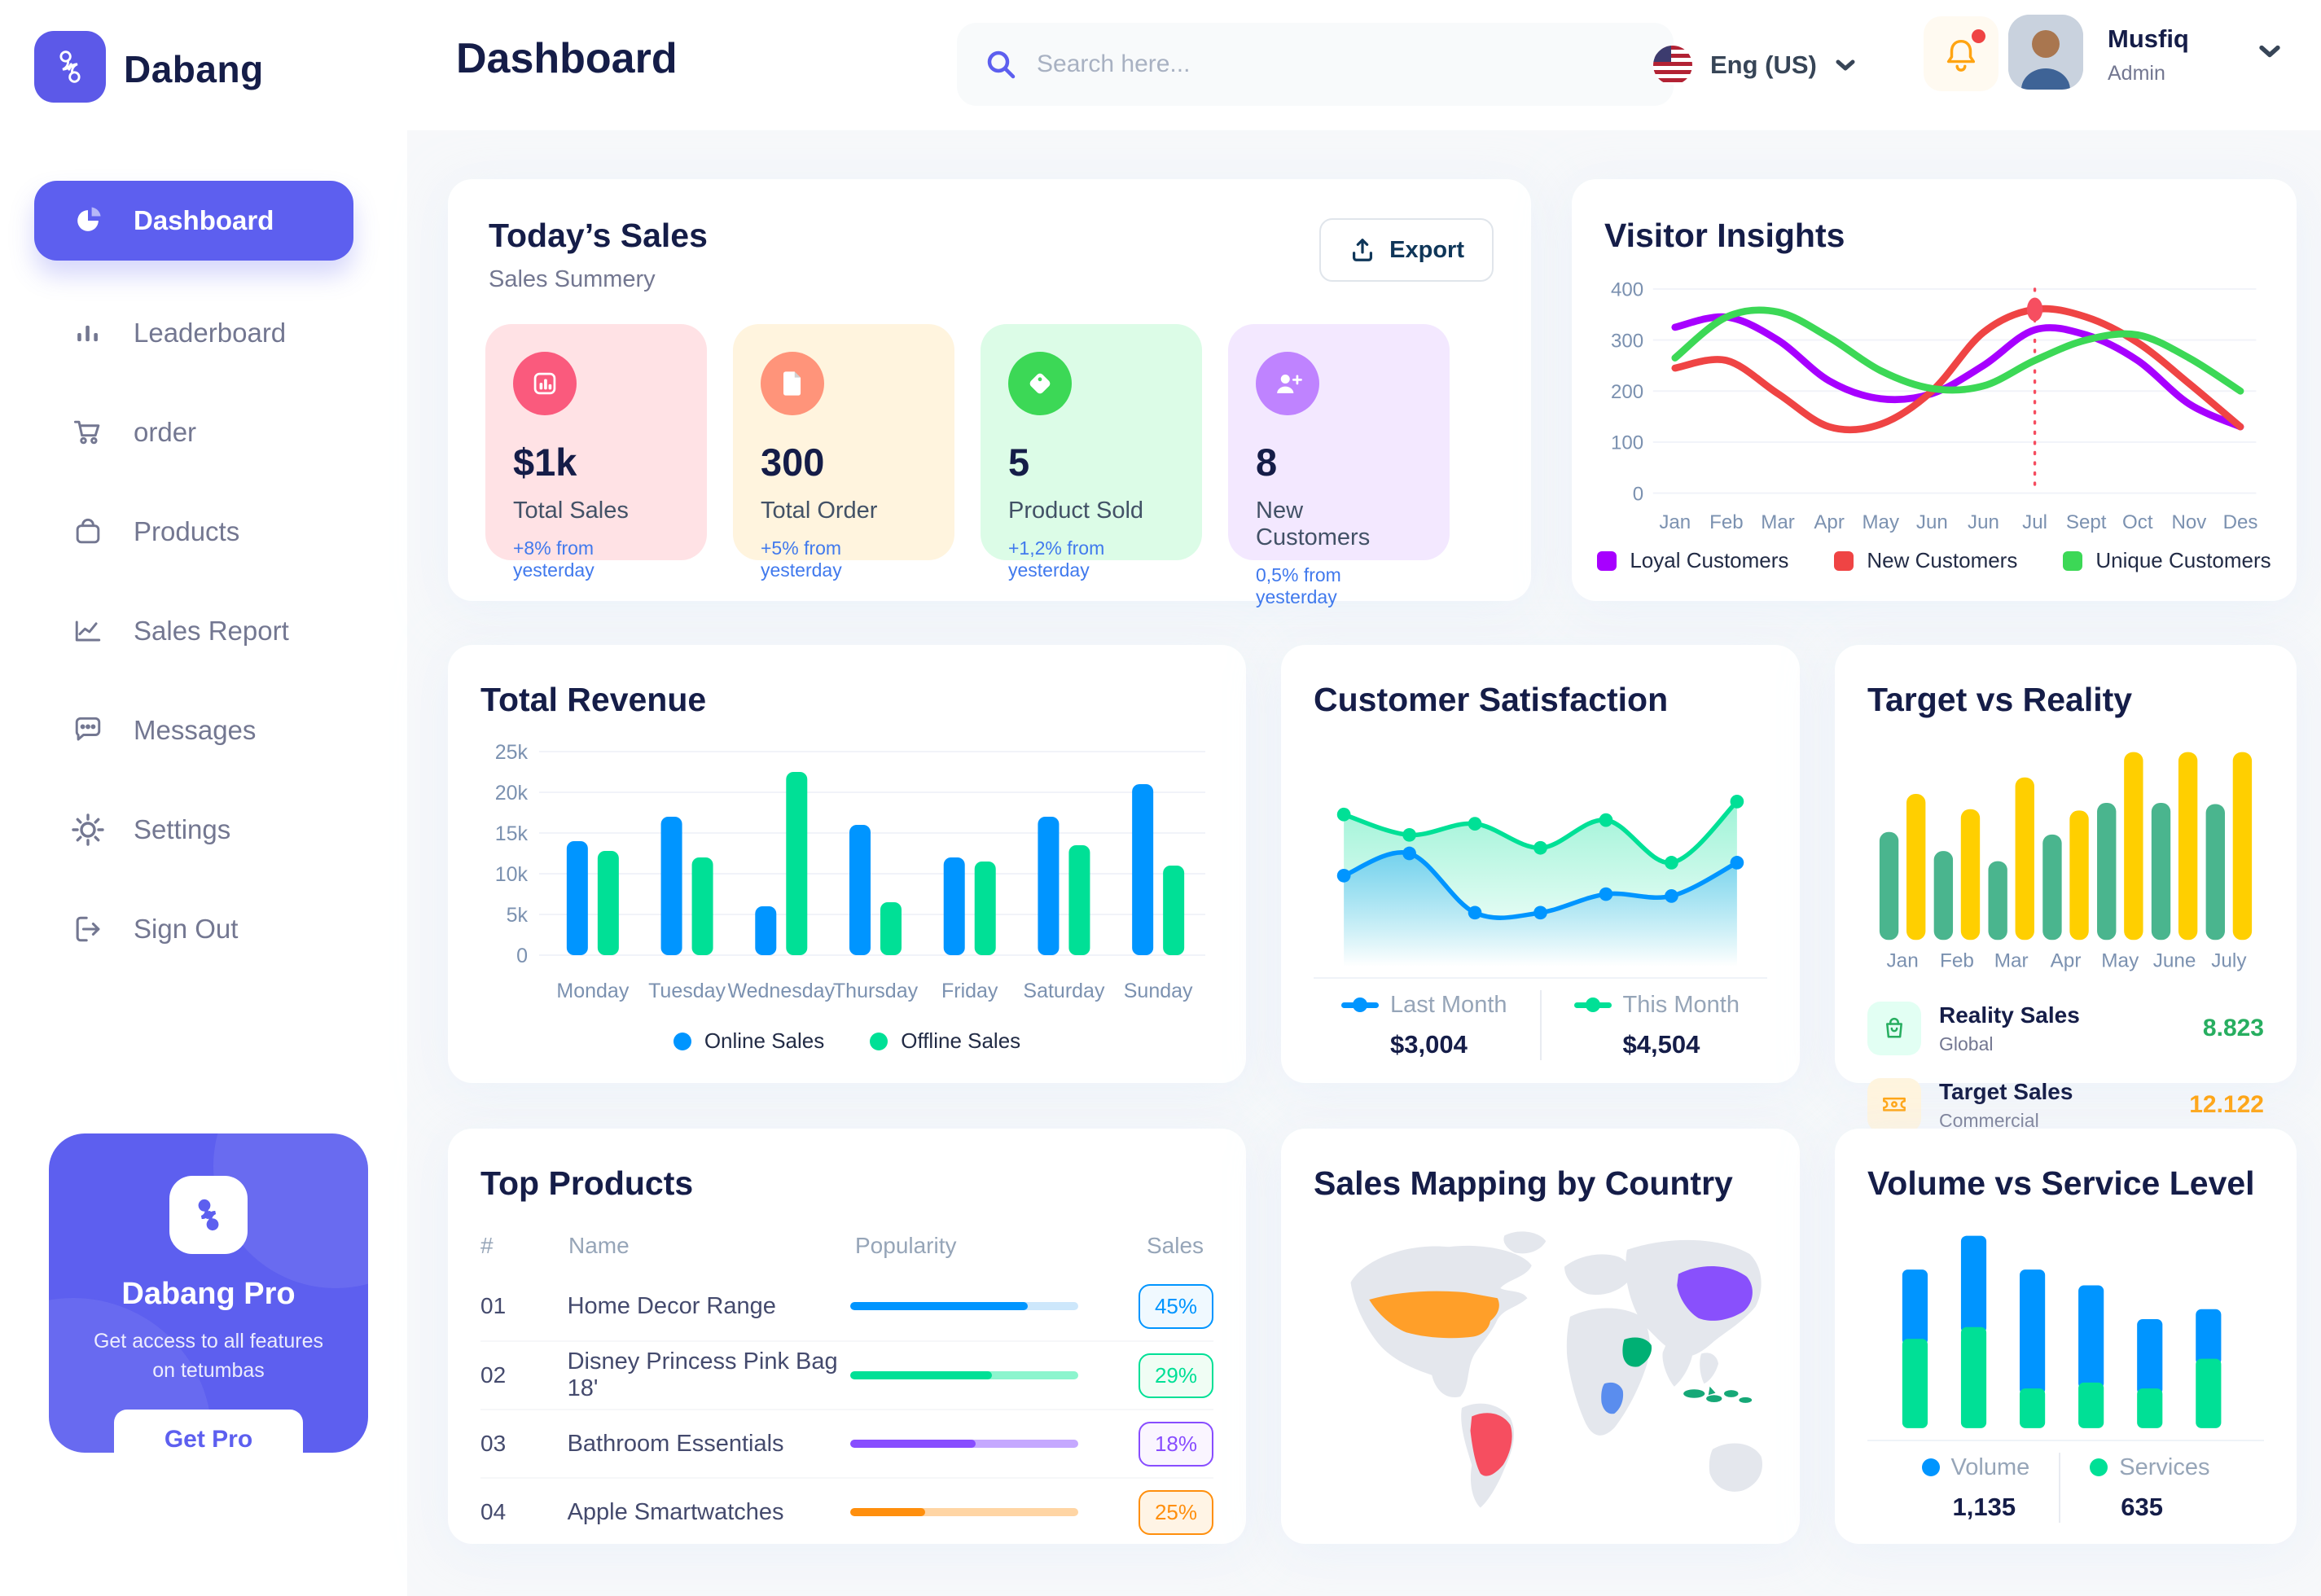 This screenshot has height=1596, width=2321. What do you see at coordinates (187, 531) in the screenshot?
I see `sidebar-item-label: Products` at bounding box center [187, 531].